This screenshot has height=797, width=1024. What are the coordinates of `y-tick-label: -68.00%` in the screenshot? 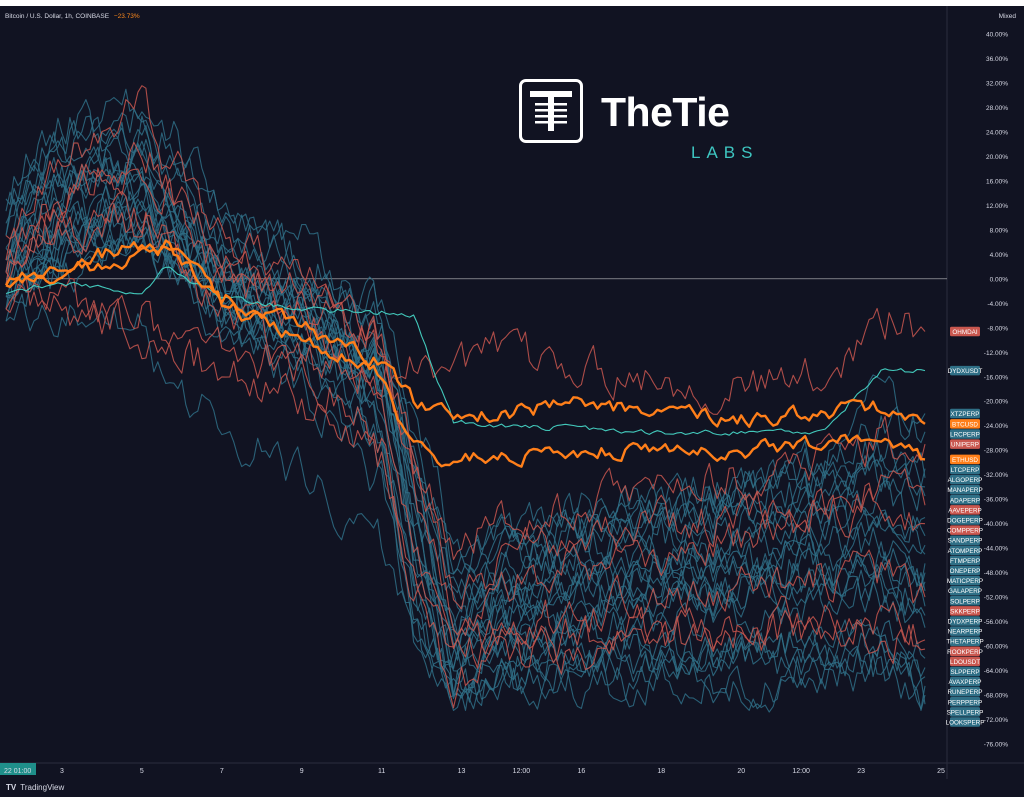 It's located at (996, 696).